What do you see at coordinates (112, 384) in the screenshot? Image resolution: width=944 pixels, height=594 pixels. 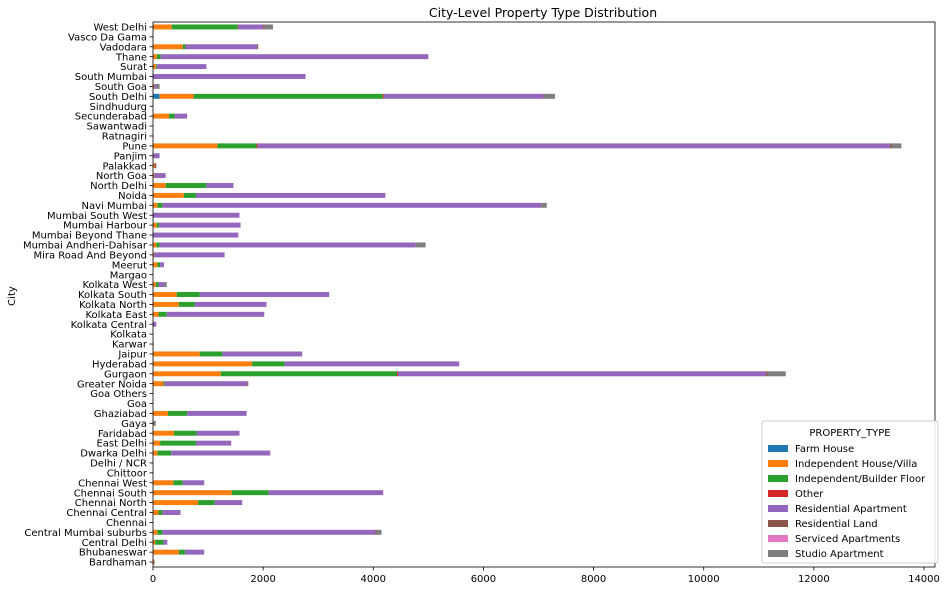 I see `y-tick-label: Greater Noida` at bounding box center [112, 384].